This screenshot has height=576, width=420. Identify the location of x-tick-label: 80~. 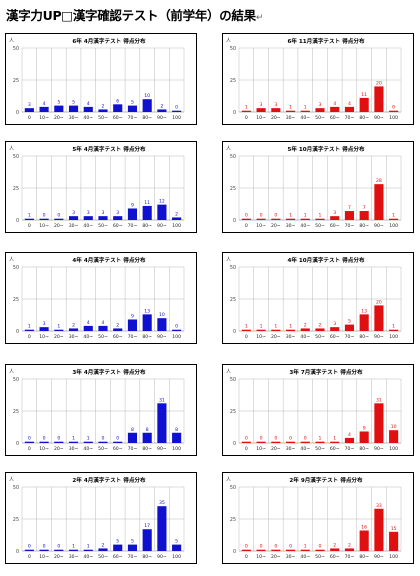
(364, 337).